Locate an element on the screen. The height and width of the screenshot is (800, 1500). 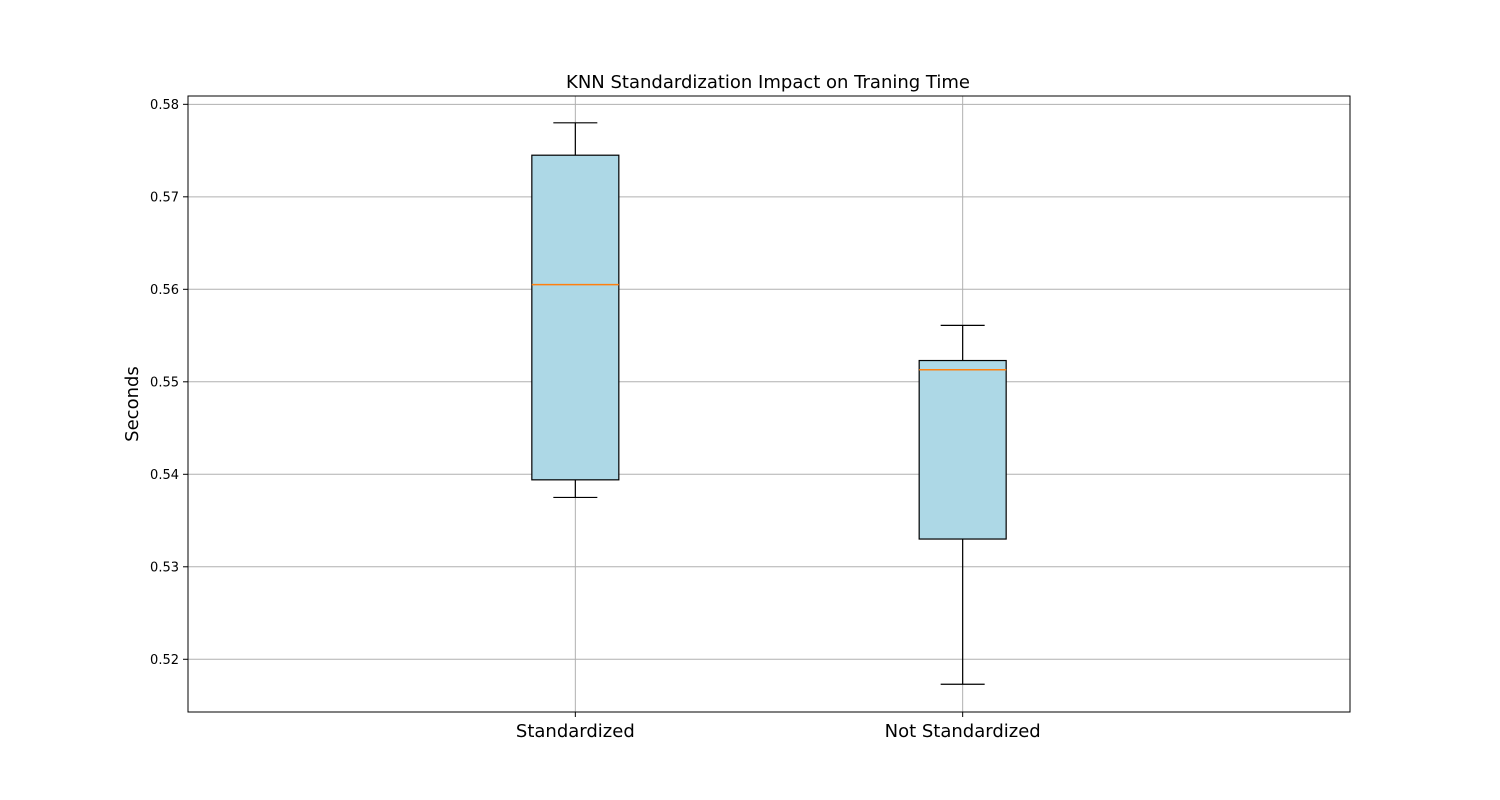
y-tick-label: 0.52 is located at coordinates (164, 660).